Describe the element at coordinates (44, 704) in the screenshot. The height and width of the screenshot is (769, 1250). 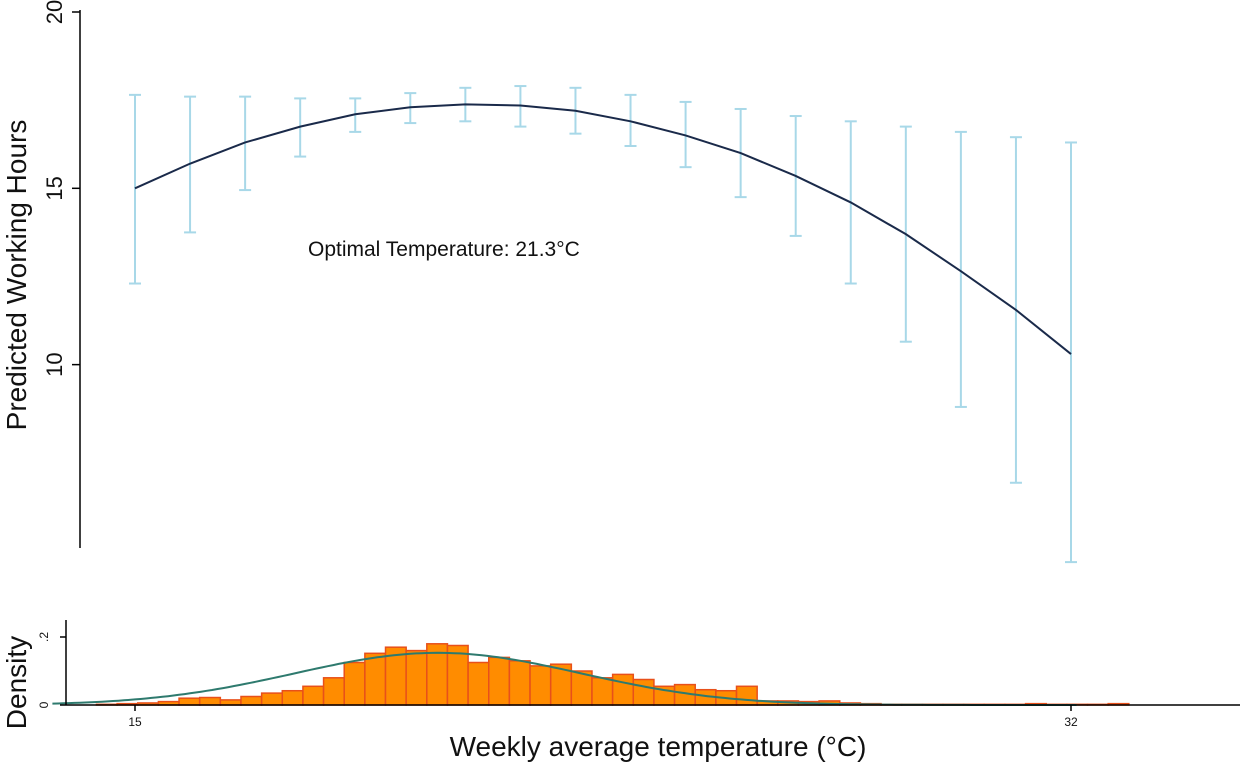
I see `density-y-tick-label: 0` at that location.